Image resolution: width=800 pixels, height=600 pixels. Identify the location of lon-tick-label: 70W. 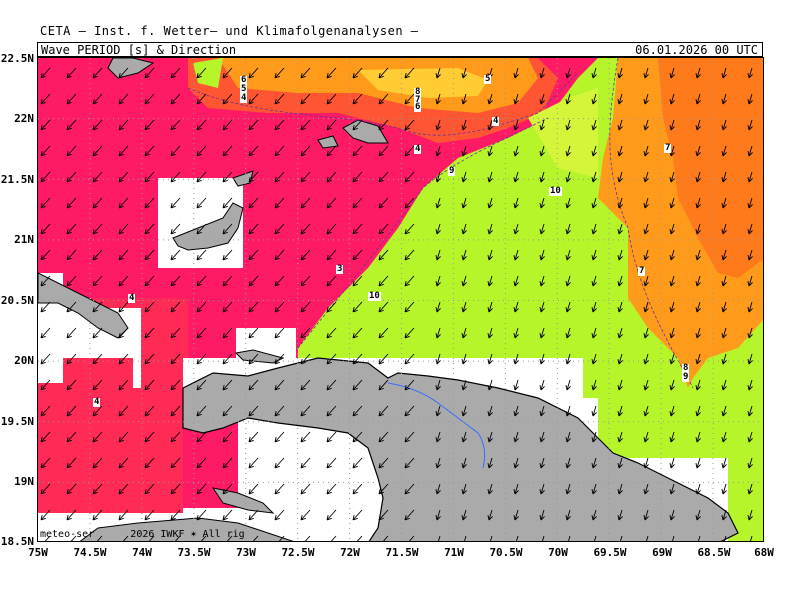
(558, 552).